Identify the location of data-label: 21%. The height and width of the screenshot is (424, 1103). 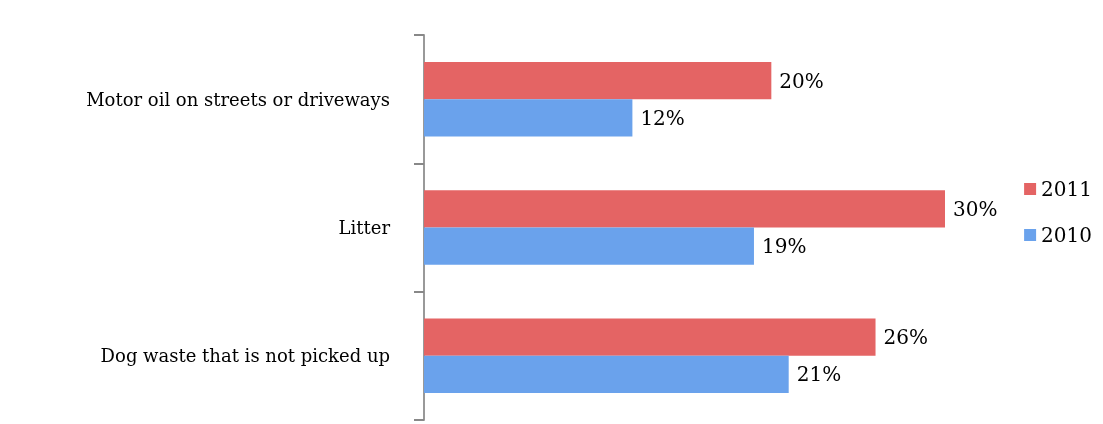
(819, 374).